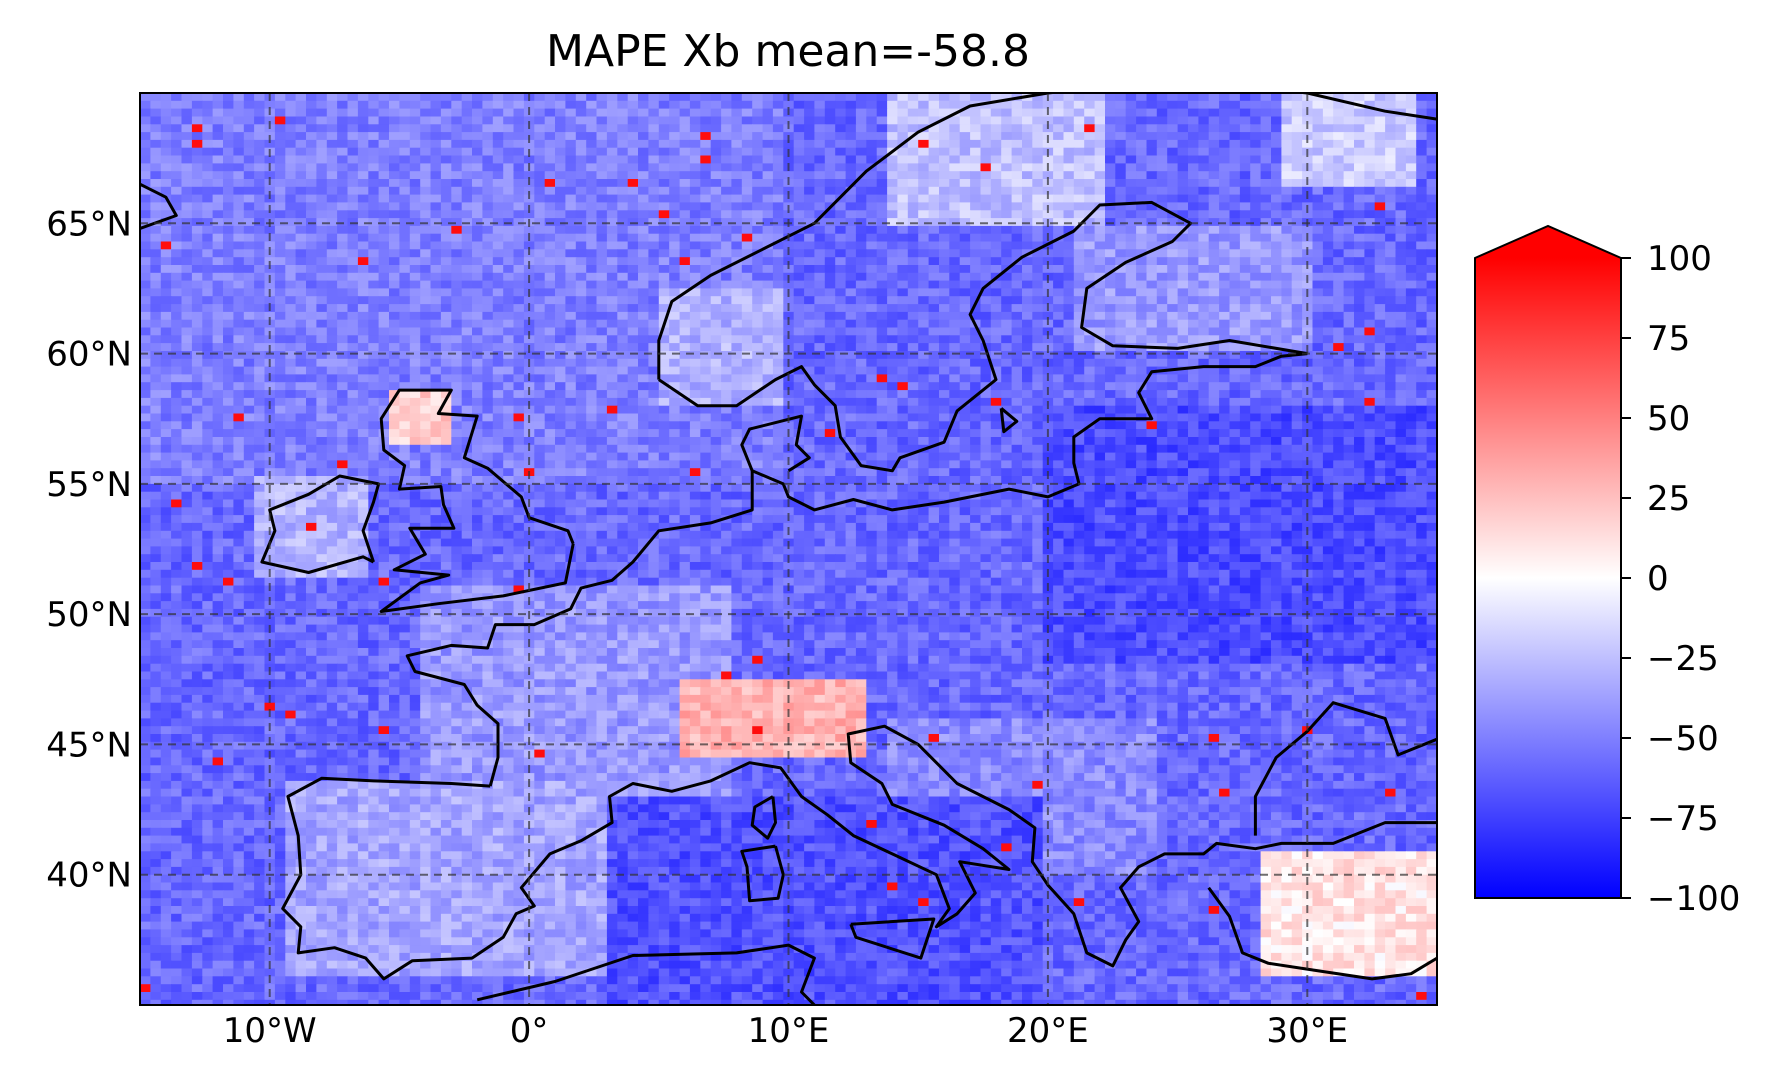 The height and width of the screenshot is (1073, 1784). What do you see at coordinates (788, 51) in the screenshot?
I see `map-title: MAPE Xb mean=-58.8` at bounding box center [788, 51].